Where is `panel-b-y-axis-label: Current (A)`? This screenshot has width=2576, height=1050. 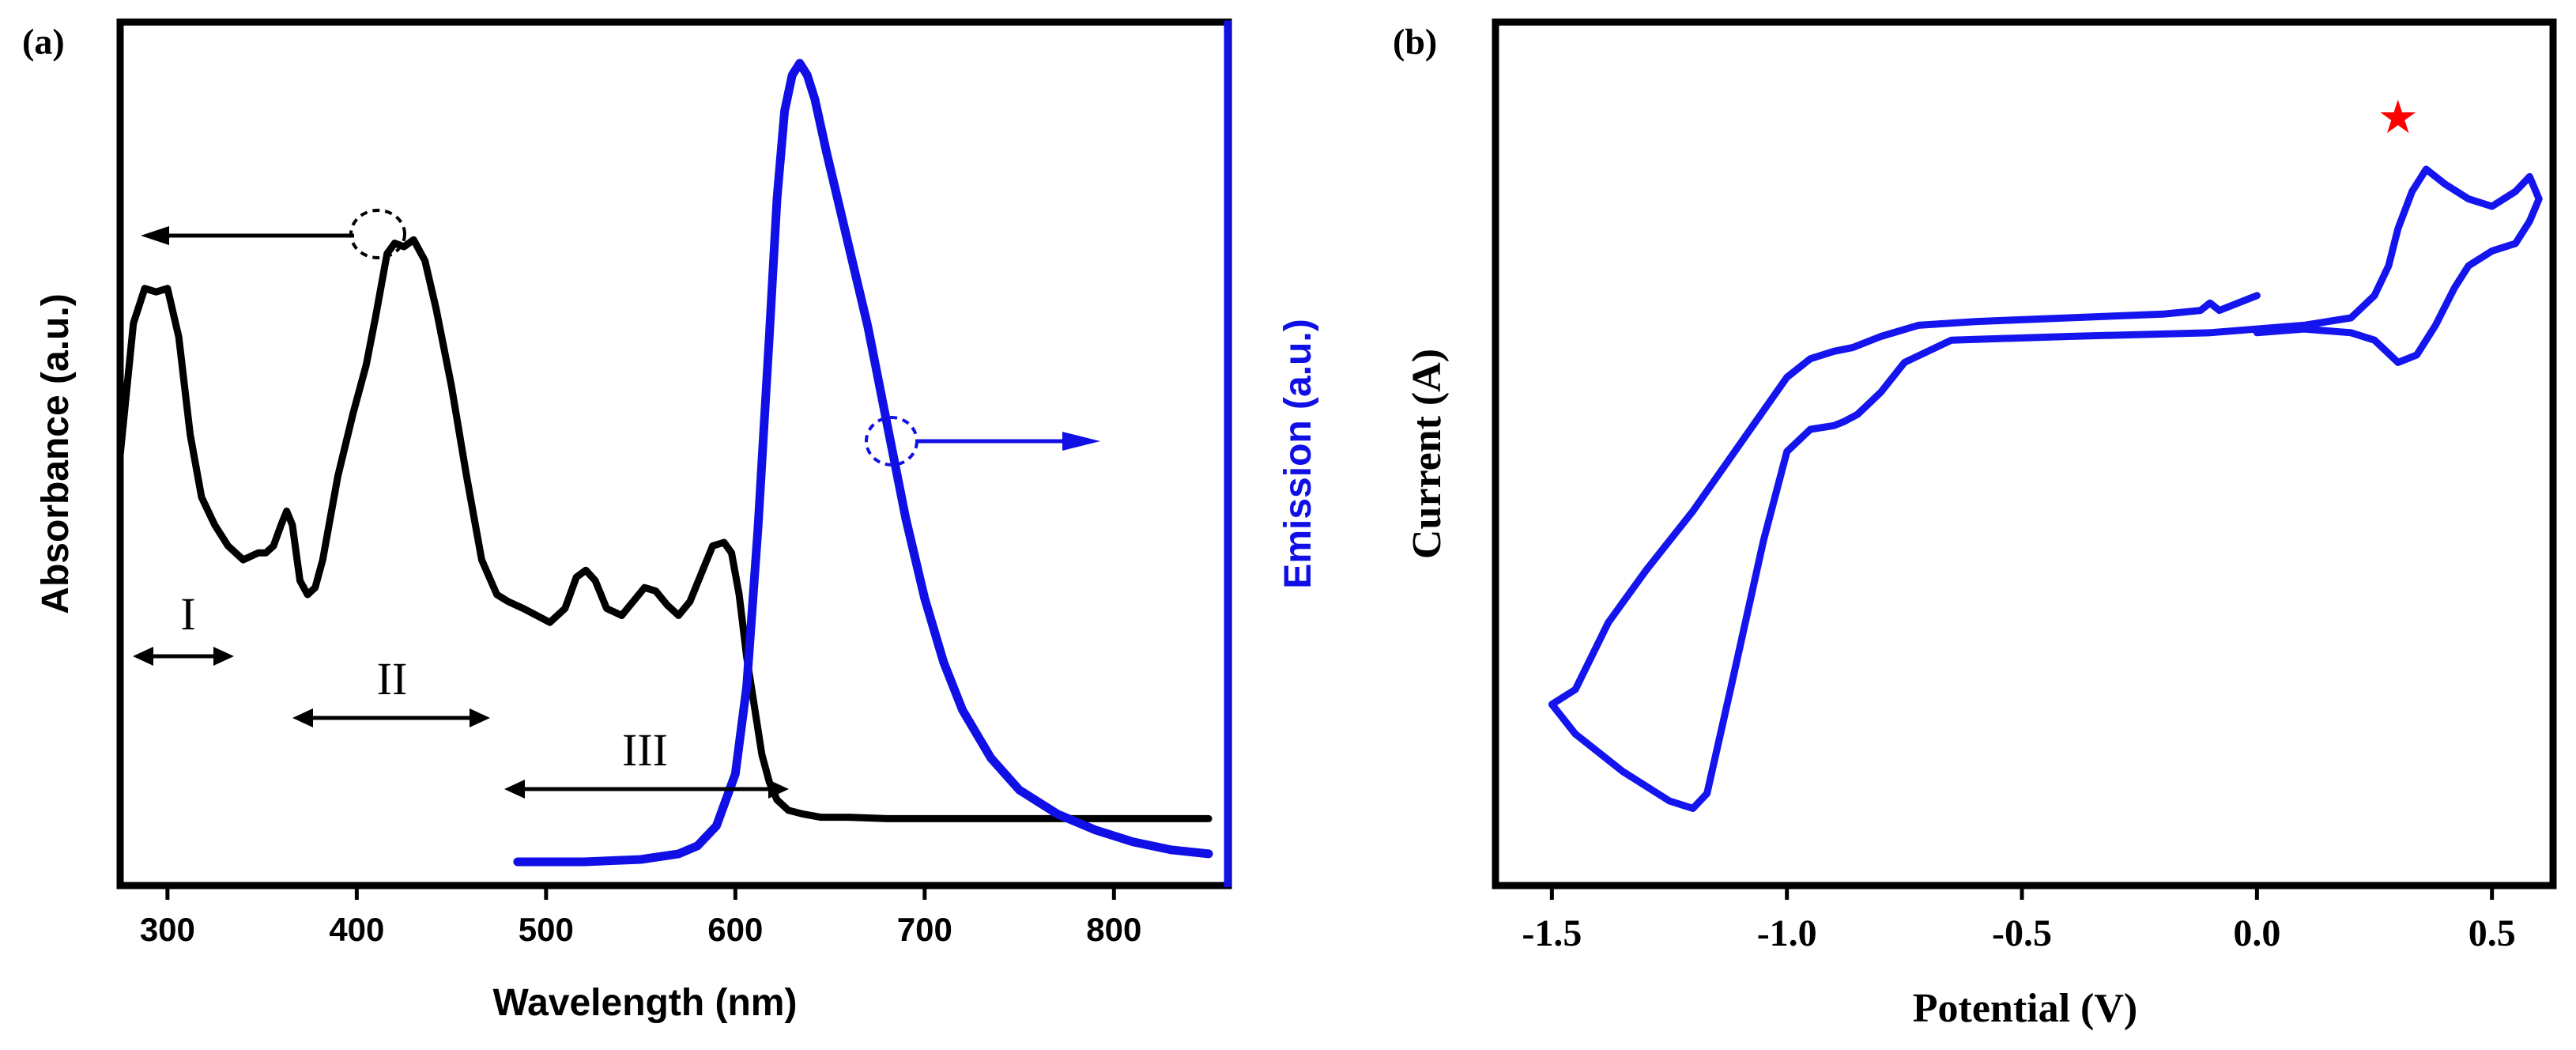 panel-b-y-axis-label: Current (A) is located at coordinates (1427, 454).